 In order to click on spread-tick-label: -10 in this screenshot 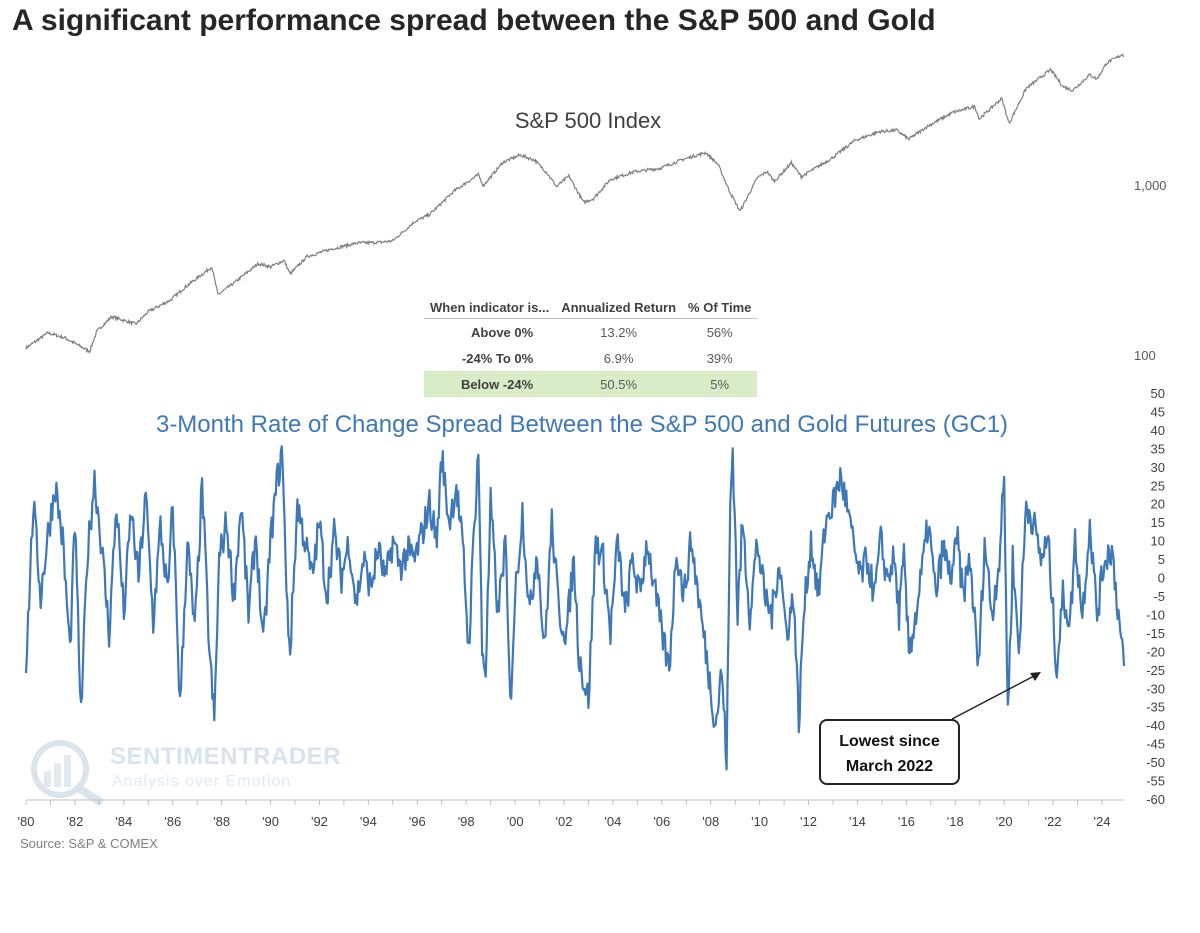, I will do `click(1155, 614)`.